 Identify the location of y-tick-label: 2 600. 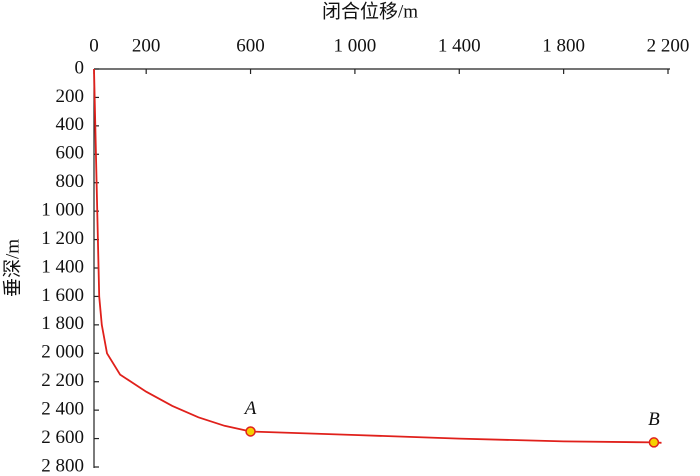
(62, 437).